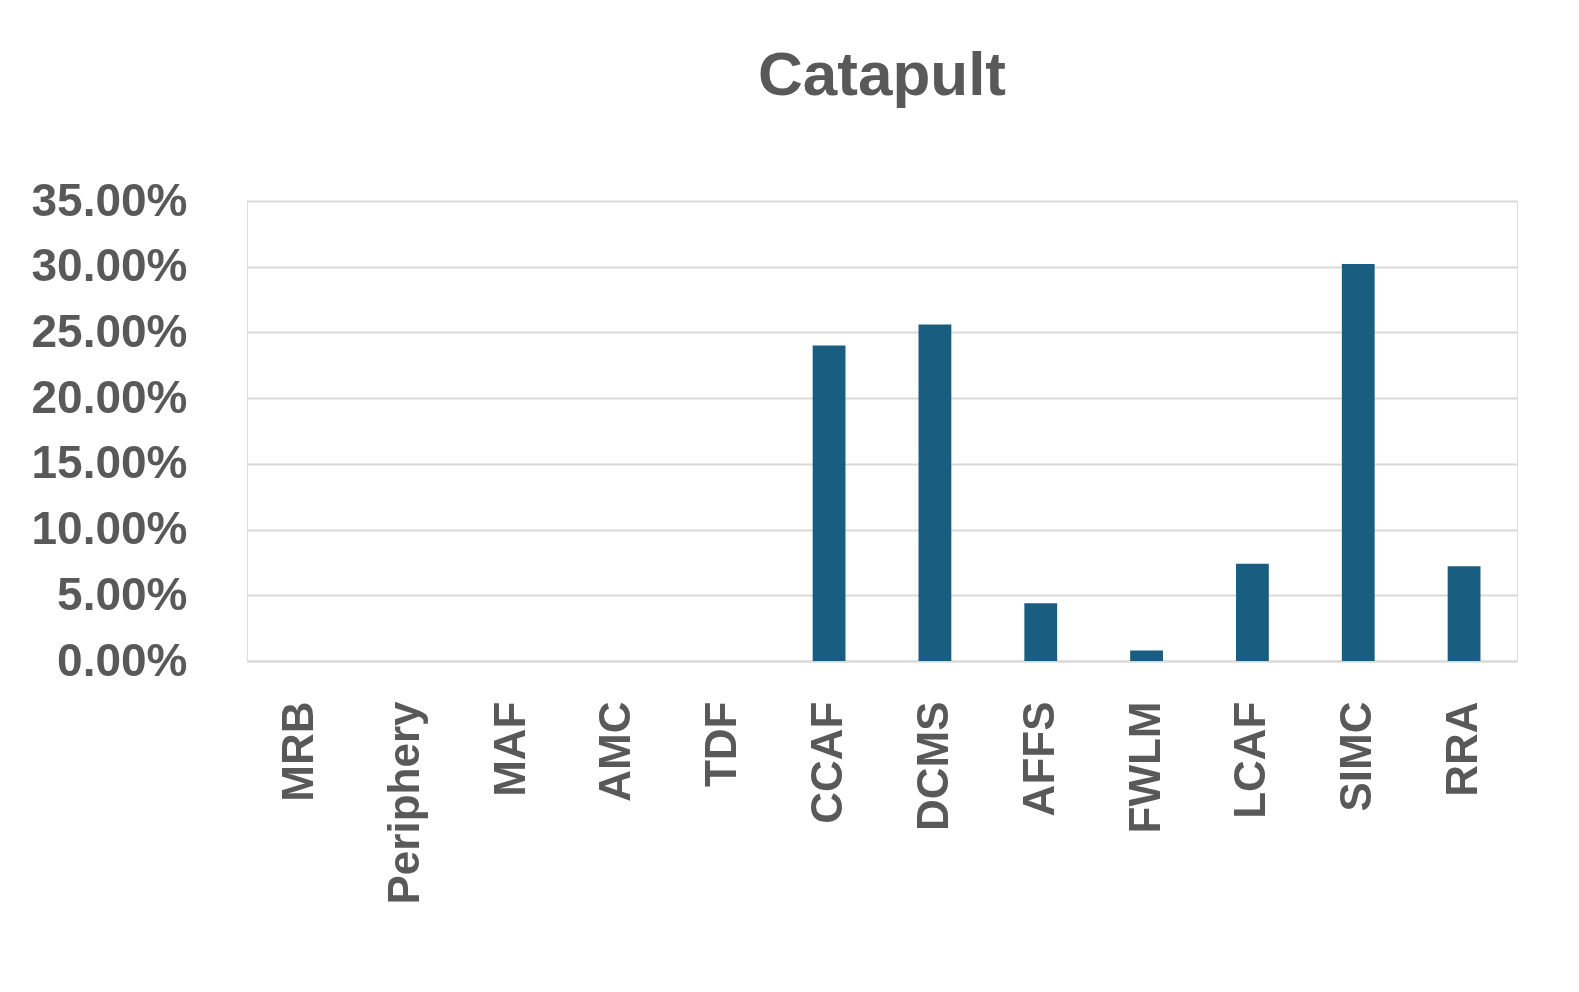 The image size is (1579, 992). What do you see at coordinates (1356, 756) in the screenshot?
I see `x-tick-label: SIMC` at bounding box center [1356, 756].